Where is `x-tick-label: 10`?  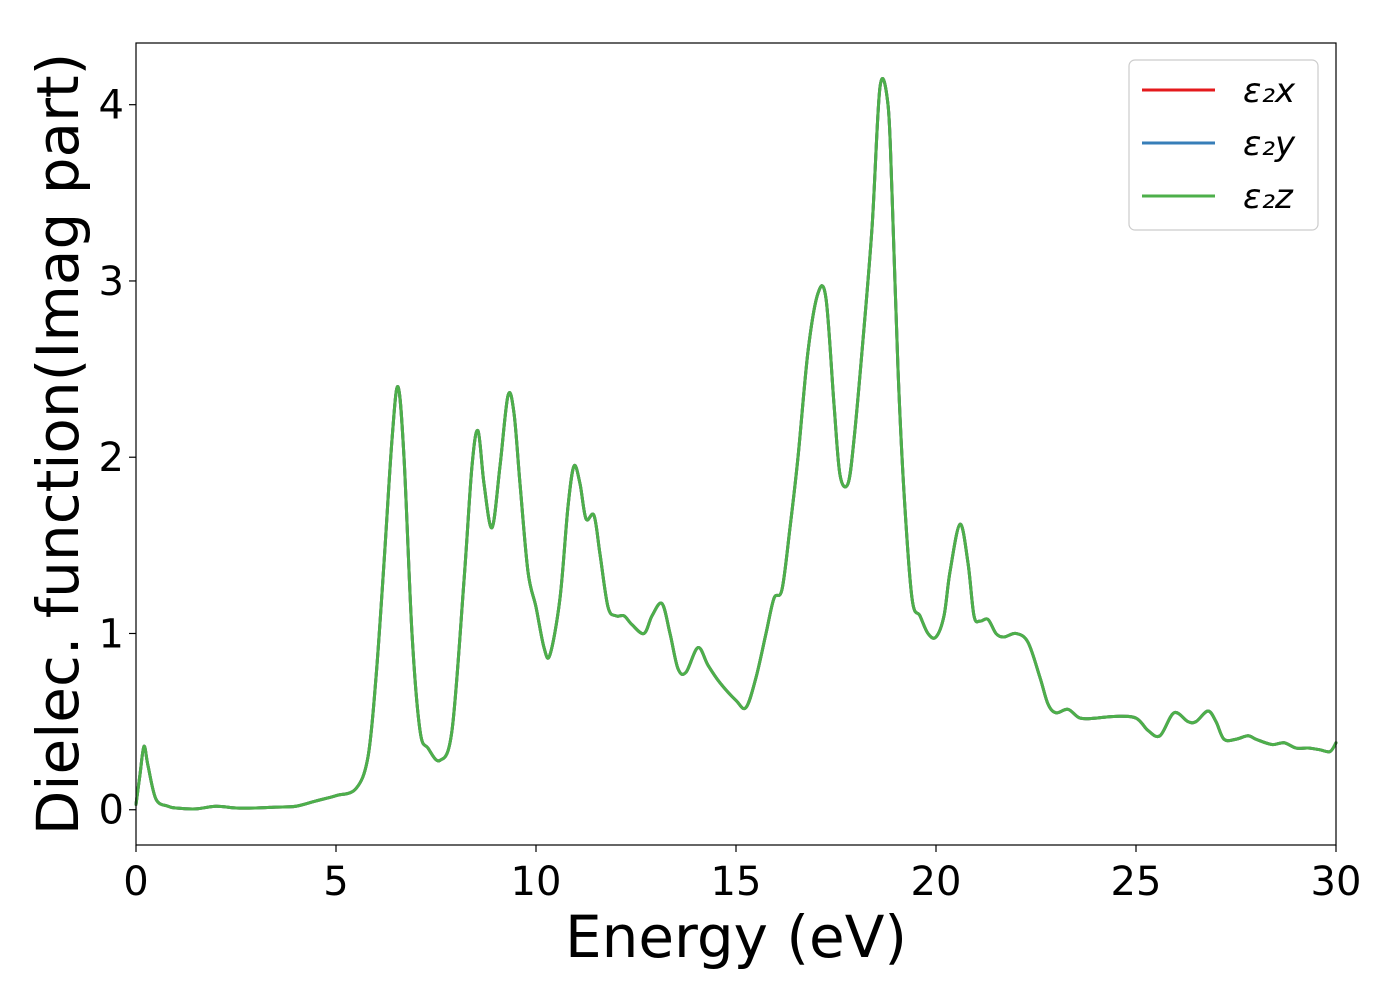
x-tick-label: 10 is located at coordinates (536, 882).